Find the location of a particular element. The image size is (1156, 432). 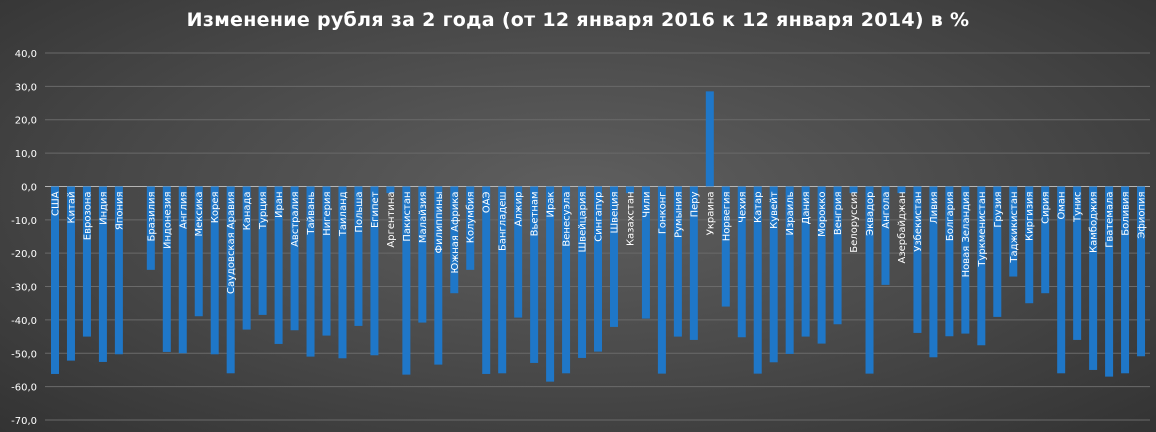

category-label: Киргизия is located at coordinates (1030, 216).